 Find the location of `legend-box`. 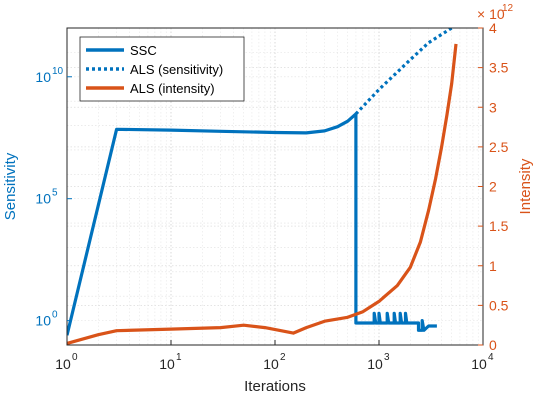

legend-box is located at coordinates (162, 69).